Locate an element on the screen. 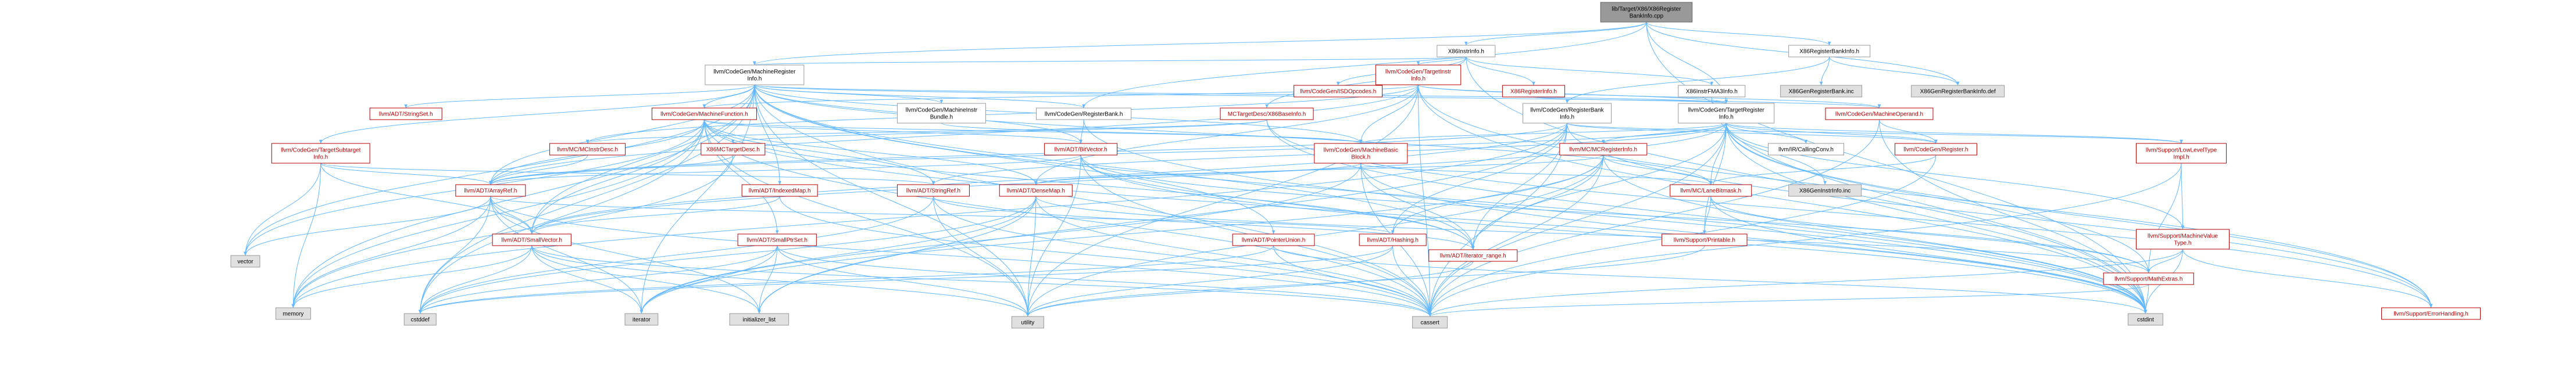  edge-lowleveltype-to-cassert is located at coordinates (1805, 240).